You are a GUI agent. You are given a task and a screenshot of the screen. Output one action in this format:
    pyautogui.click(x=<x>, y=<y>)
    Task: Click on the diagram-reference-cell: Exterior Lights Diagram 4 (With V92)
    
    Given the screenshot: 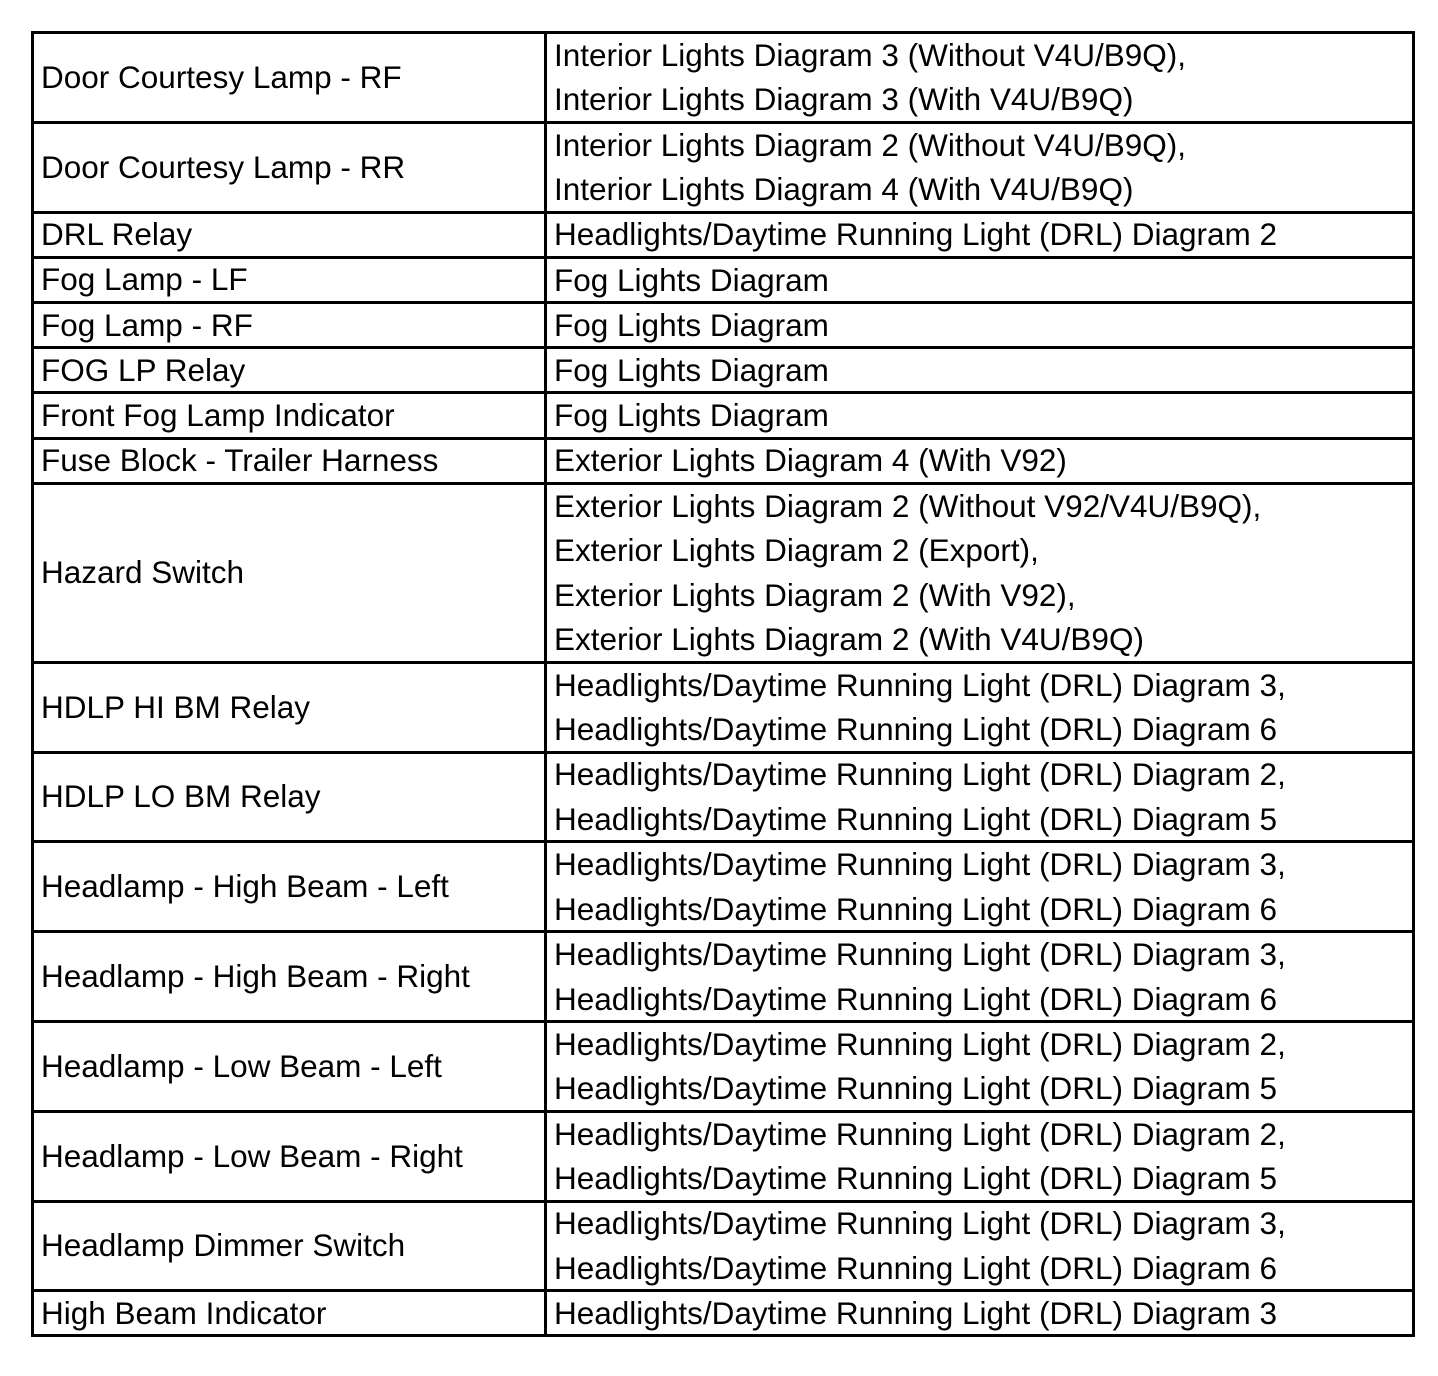 What is the action you would take?
    pyautogui.click(x=979, y=461)
    